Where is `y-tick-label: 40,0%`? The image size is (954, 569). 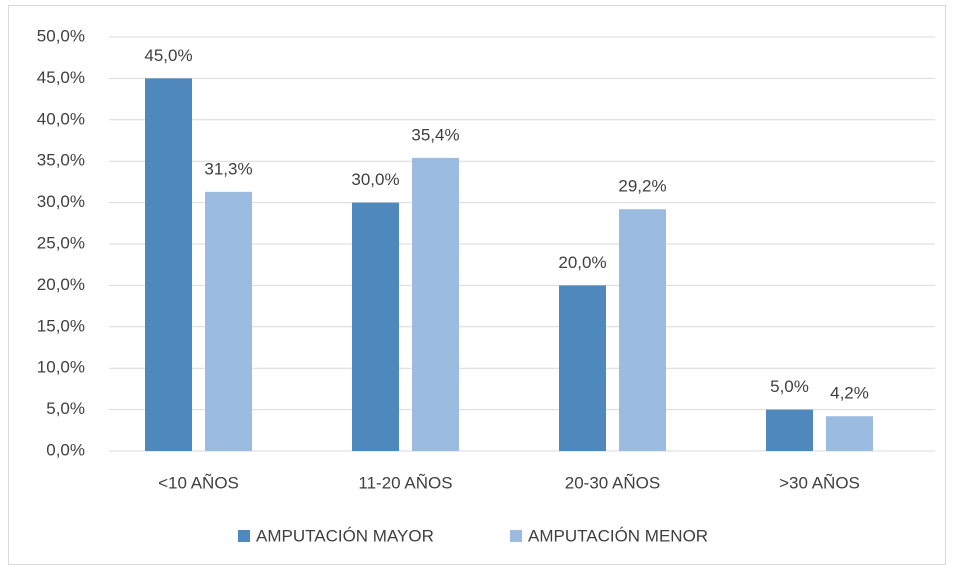
y-tick-label: 40,0% is located at coordinates (61, 118).